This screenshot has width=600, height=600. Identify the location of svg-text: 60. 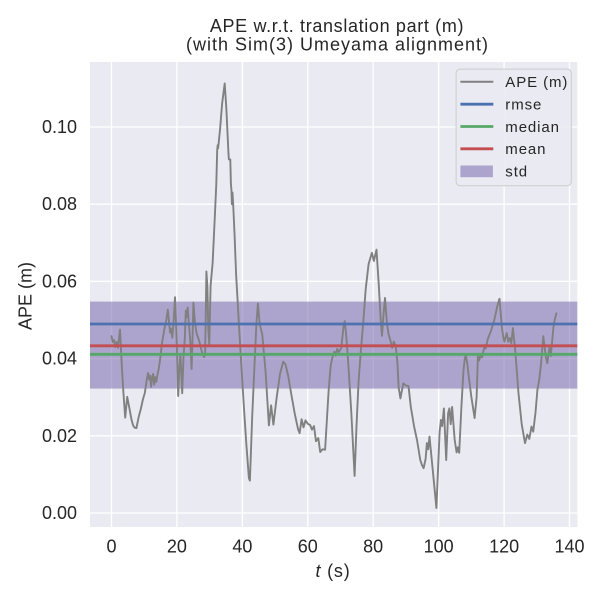
(308, 547).